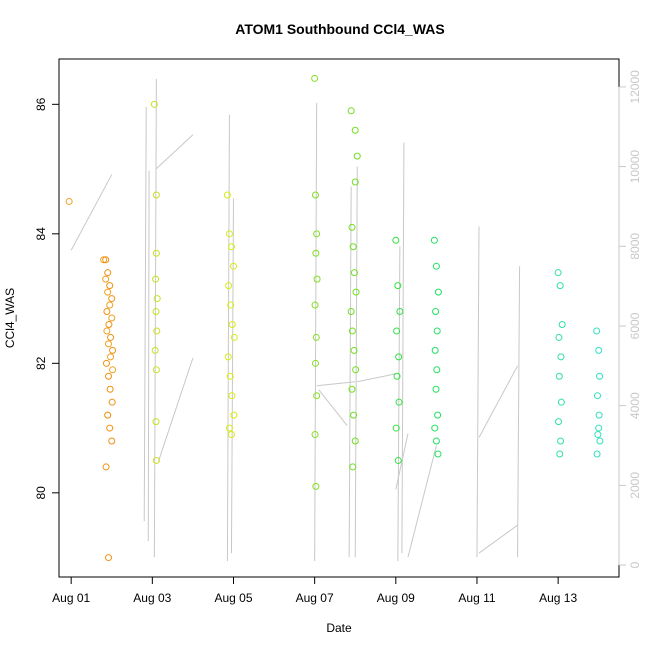 This screenshot has height=650, width=650. What do you see at coordinates (635, 87) in the screenshot?
I see `y2-tick-label: 12000` at bounding box center [635, 87].